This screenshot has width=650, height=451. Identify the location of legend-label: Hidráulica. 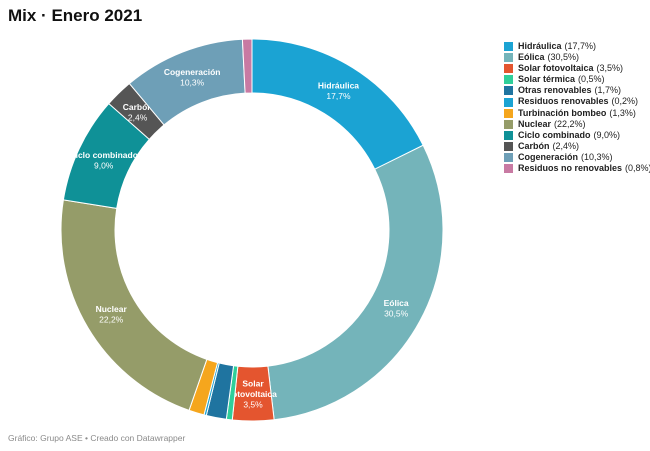
(540, 46).